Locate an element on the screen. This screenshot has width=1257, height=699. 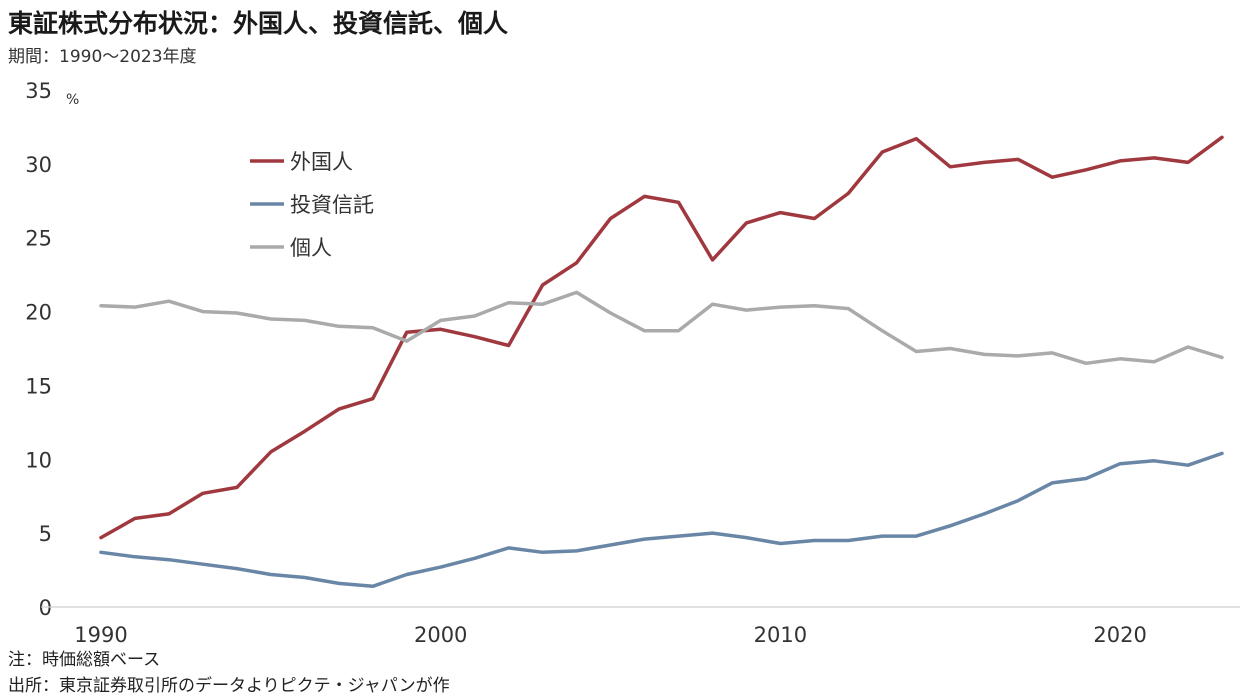
x-tick-label: 2000 is located at coordinates (440, 635).